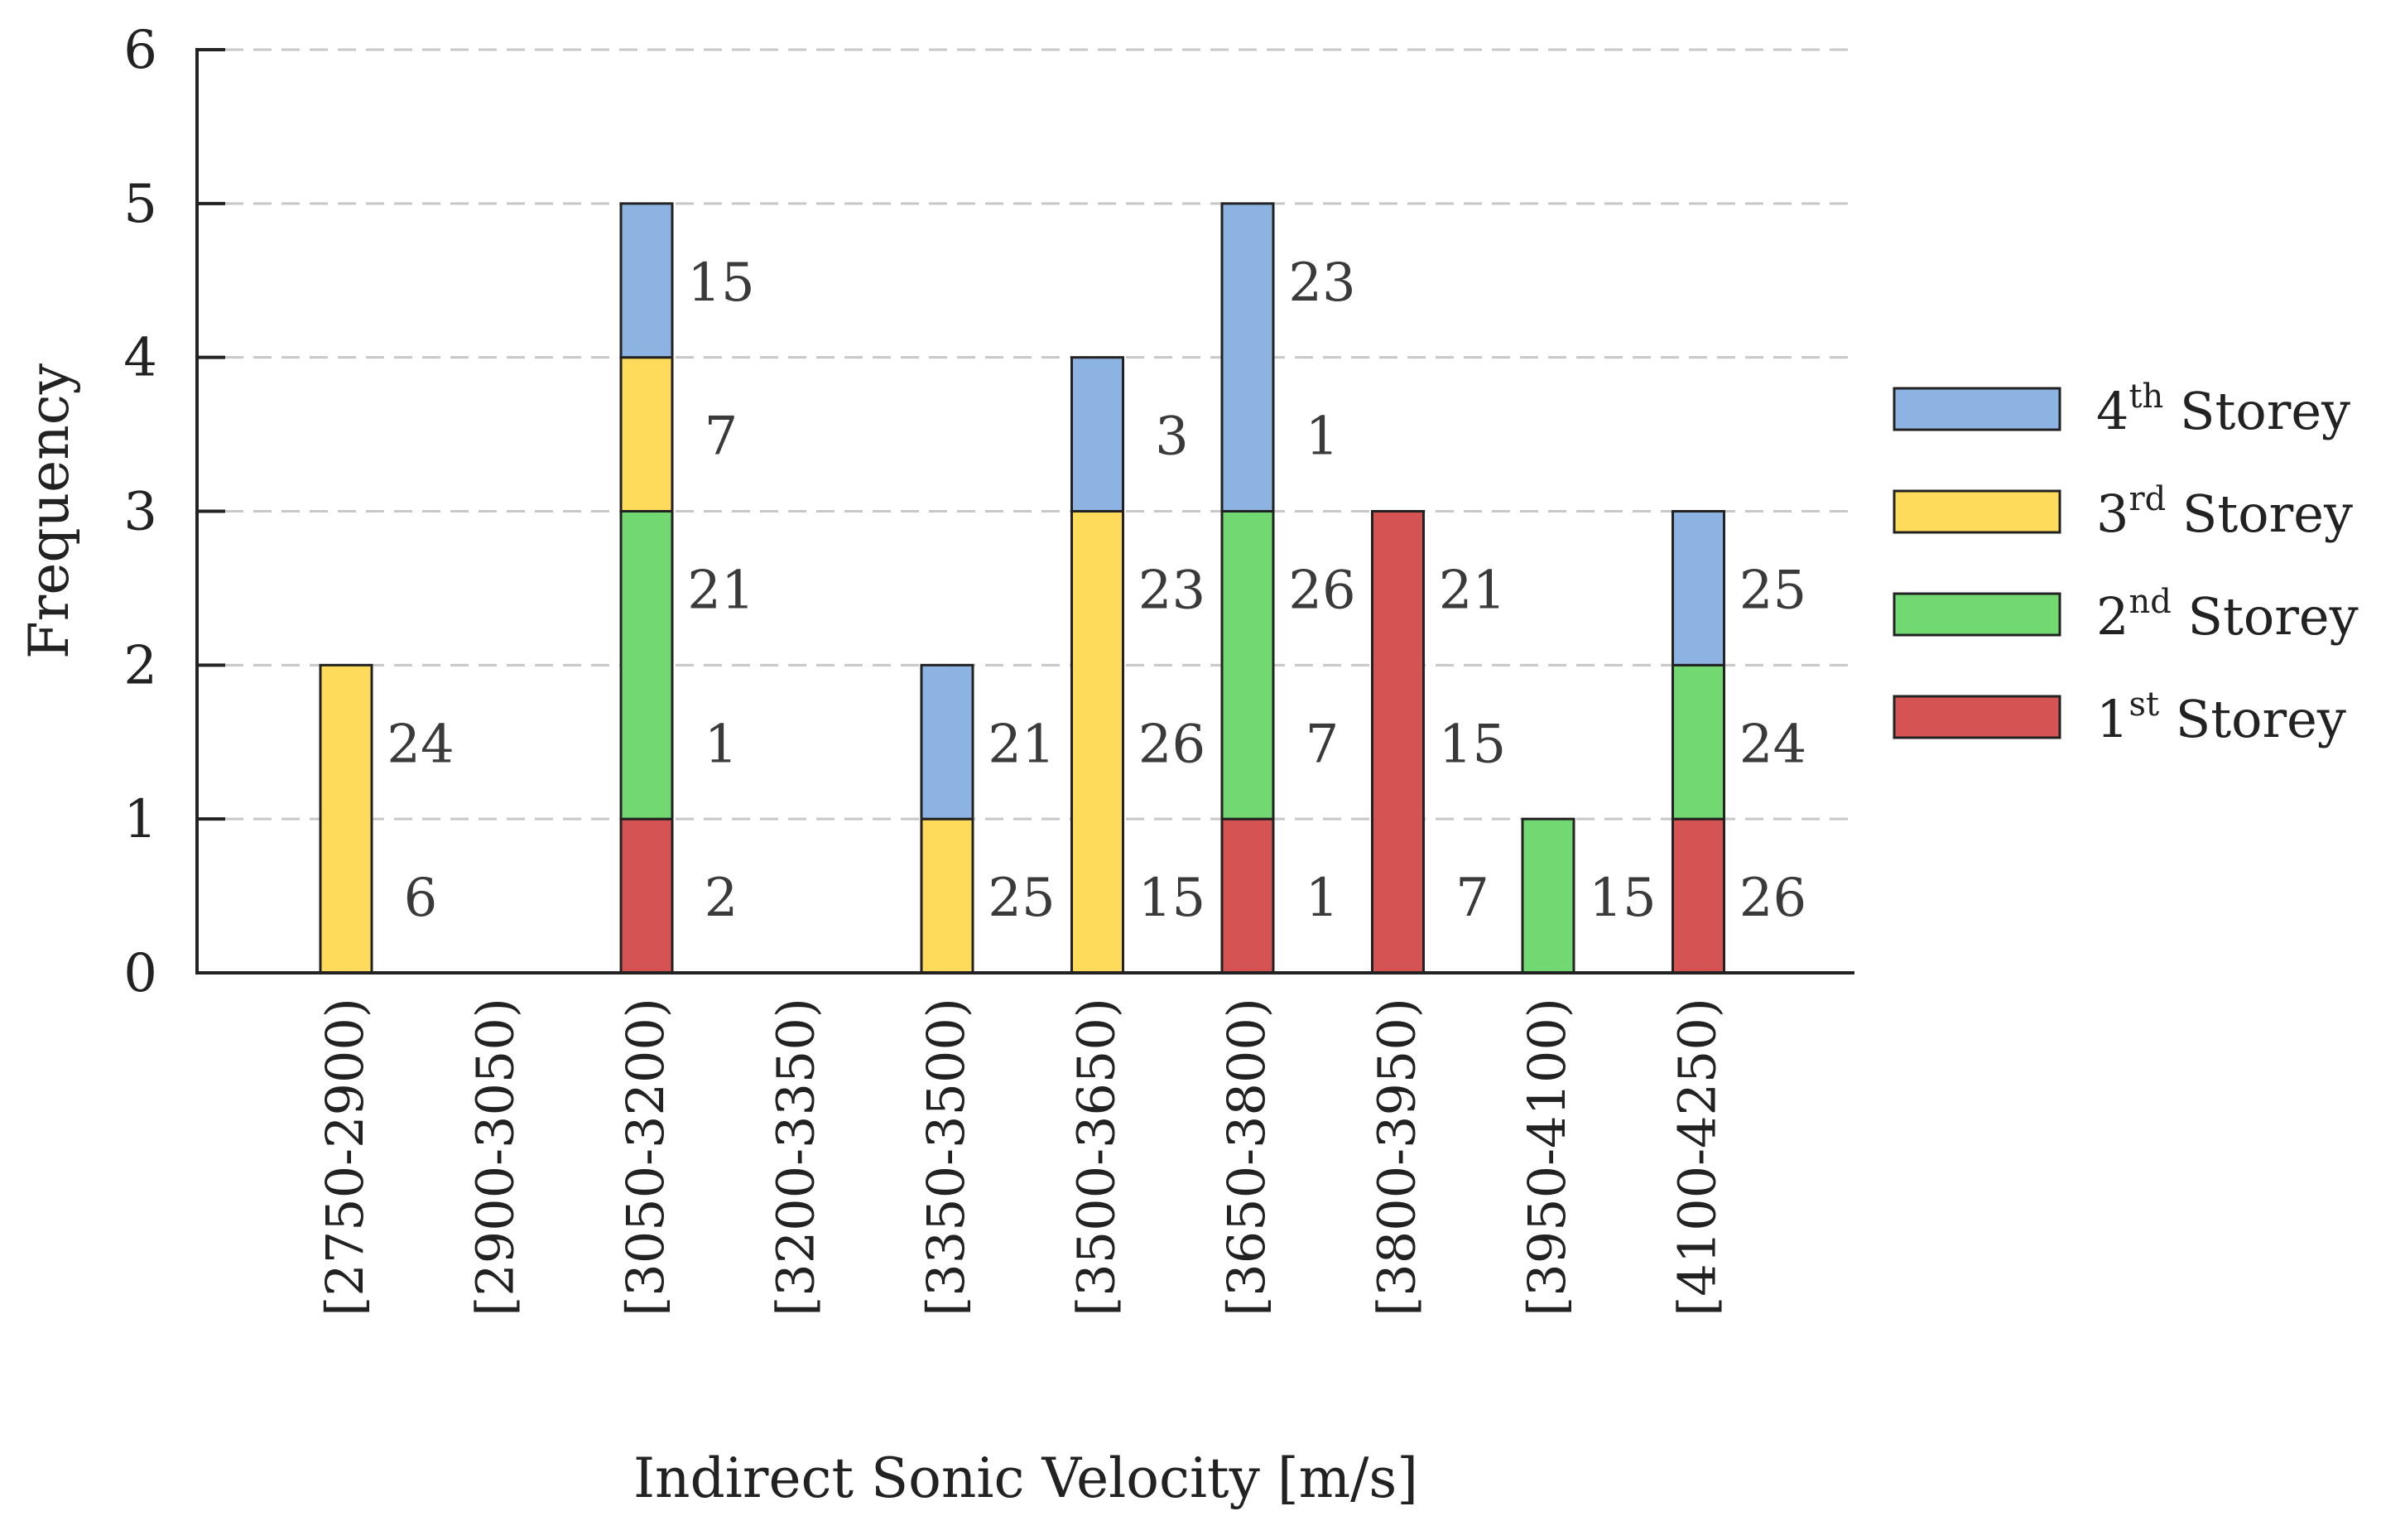 The image size is (2381, 1540). I want to click on legend-item: 2nd Storey, so click(2126, 615).